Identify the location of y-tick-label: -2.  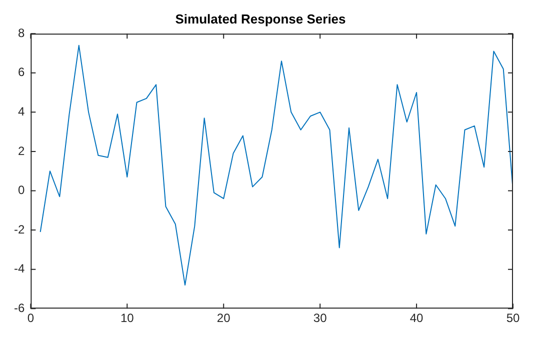
(19, 229).